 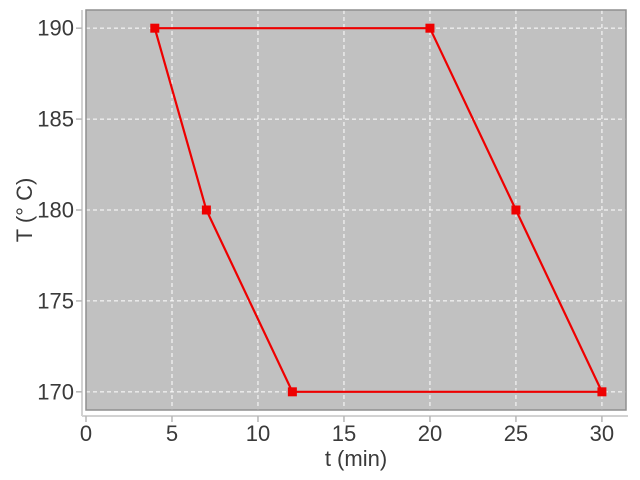 What do you see at coordinates (55, 300) in the screenshot?
I see `y-tick-label: 175` at bounding box center [55, 300].